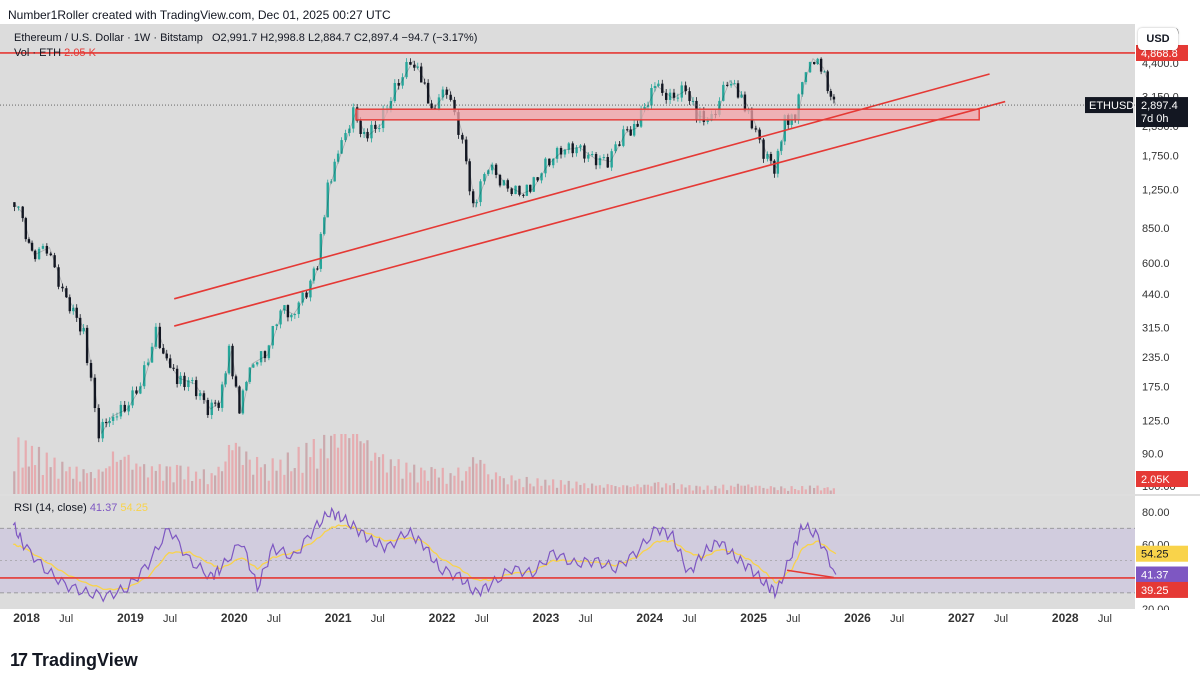 The image size is (1200, 686). Describe the element at coordinates (19, 660) in the screenshot. I see `tradingview-mark-icon: 17` at that location.